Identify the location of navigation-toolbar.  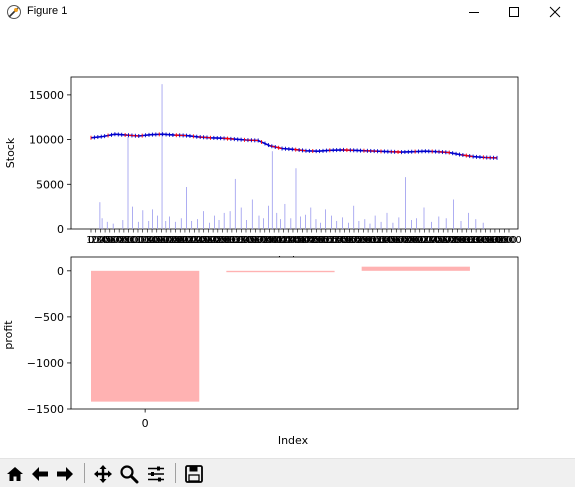
(287, 472).